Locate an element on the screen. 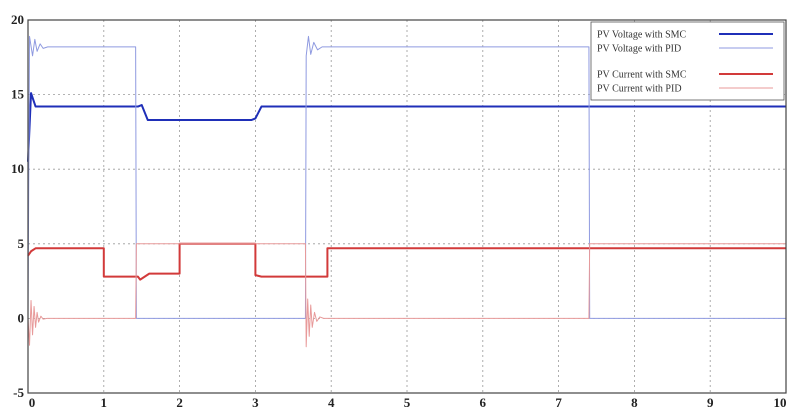  y-tick-label: 15 is located at coordinates (18, 94).